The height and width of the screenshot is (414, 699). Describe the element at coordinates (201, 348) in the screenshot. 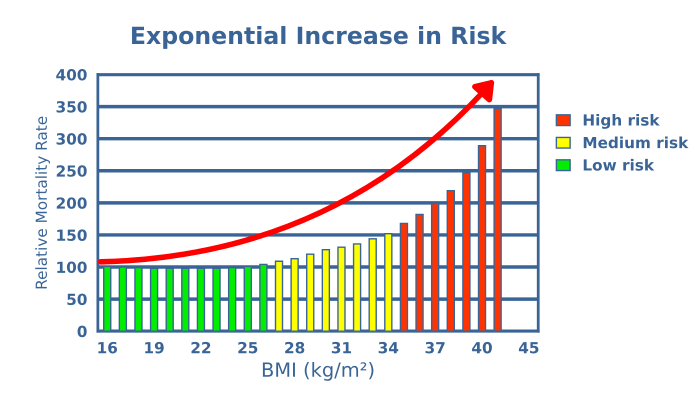

I see `x-tick-label: 22` at that location.